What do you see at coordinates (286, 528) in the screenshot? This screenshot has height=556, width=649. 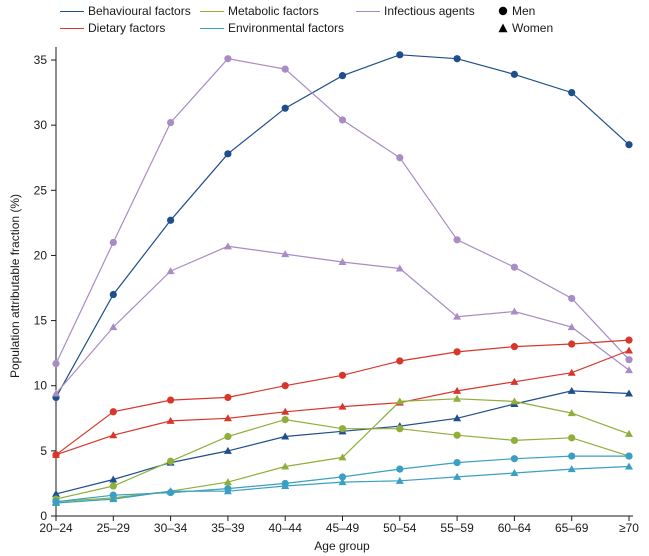 I see `x-tick-label: 40–44` at bounding box center [286, 528].